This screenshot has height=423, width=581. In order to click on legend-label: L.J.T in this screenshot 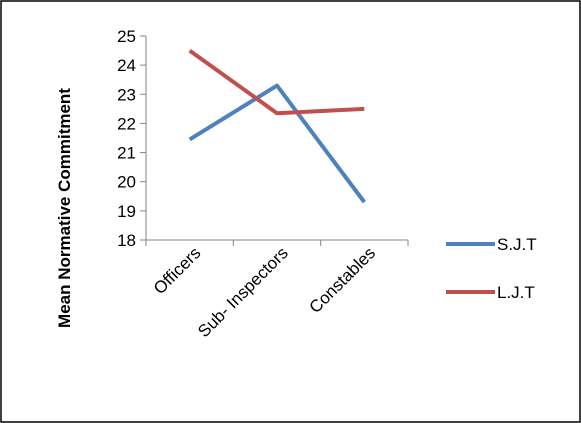, I will do `click(516, 292)`.